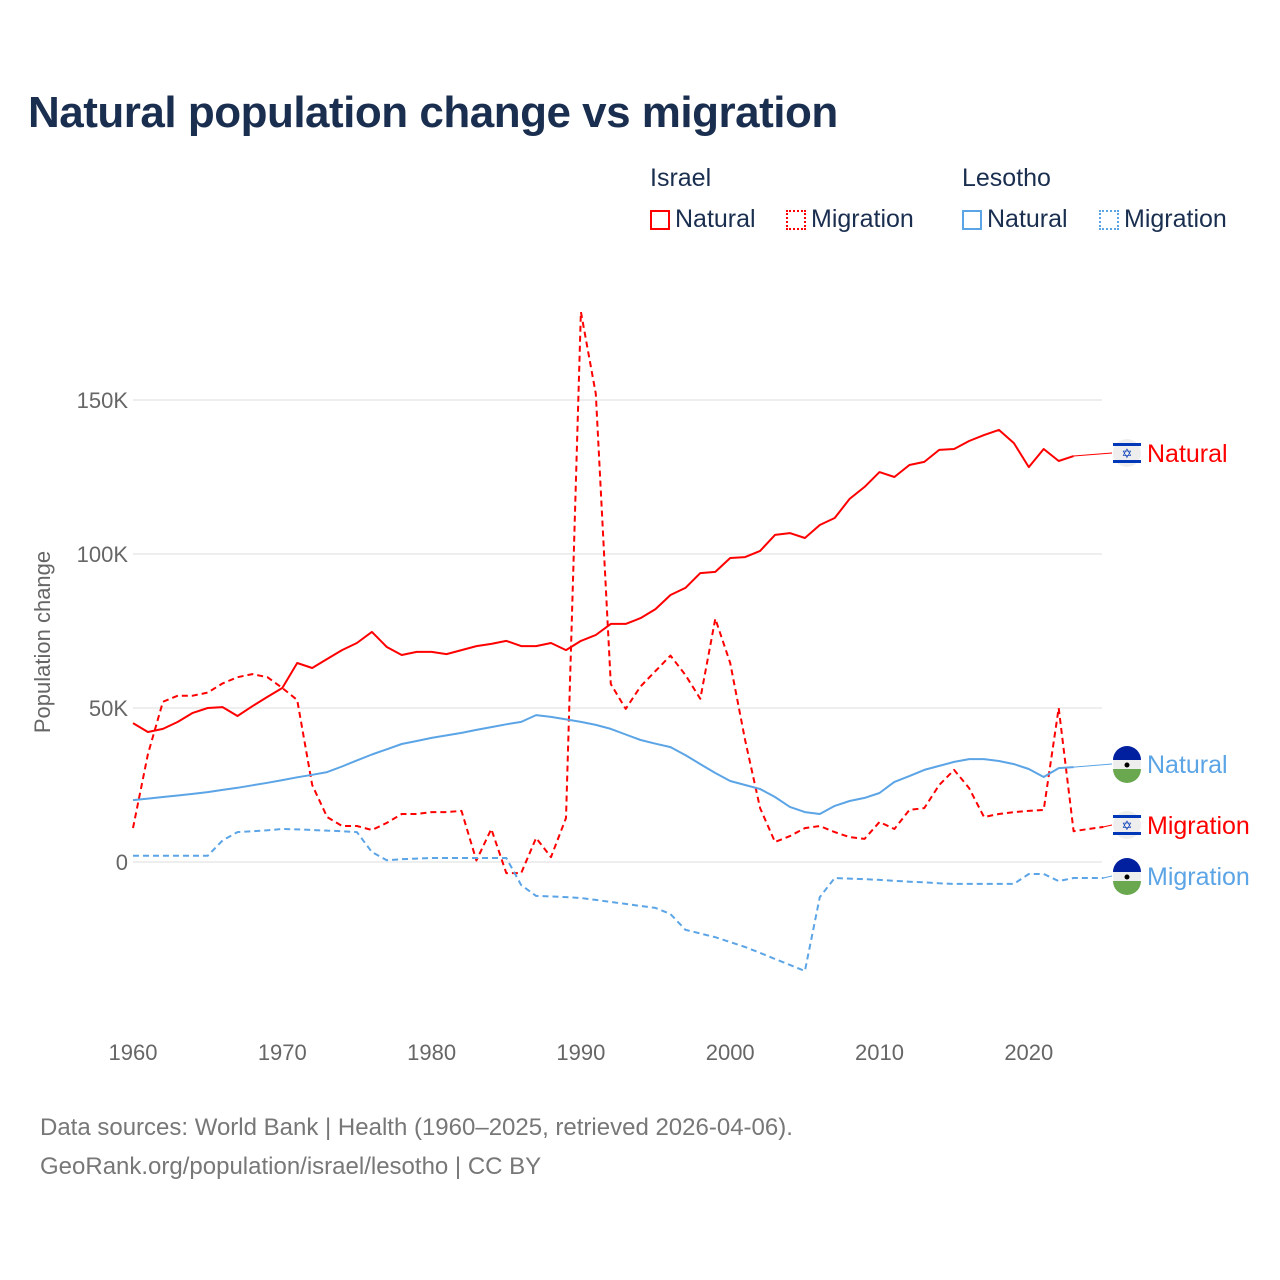 The width and height of the screenshot is (1280, 1280). I want to click on y-tick-label: 150K, so click(103, 400).